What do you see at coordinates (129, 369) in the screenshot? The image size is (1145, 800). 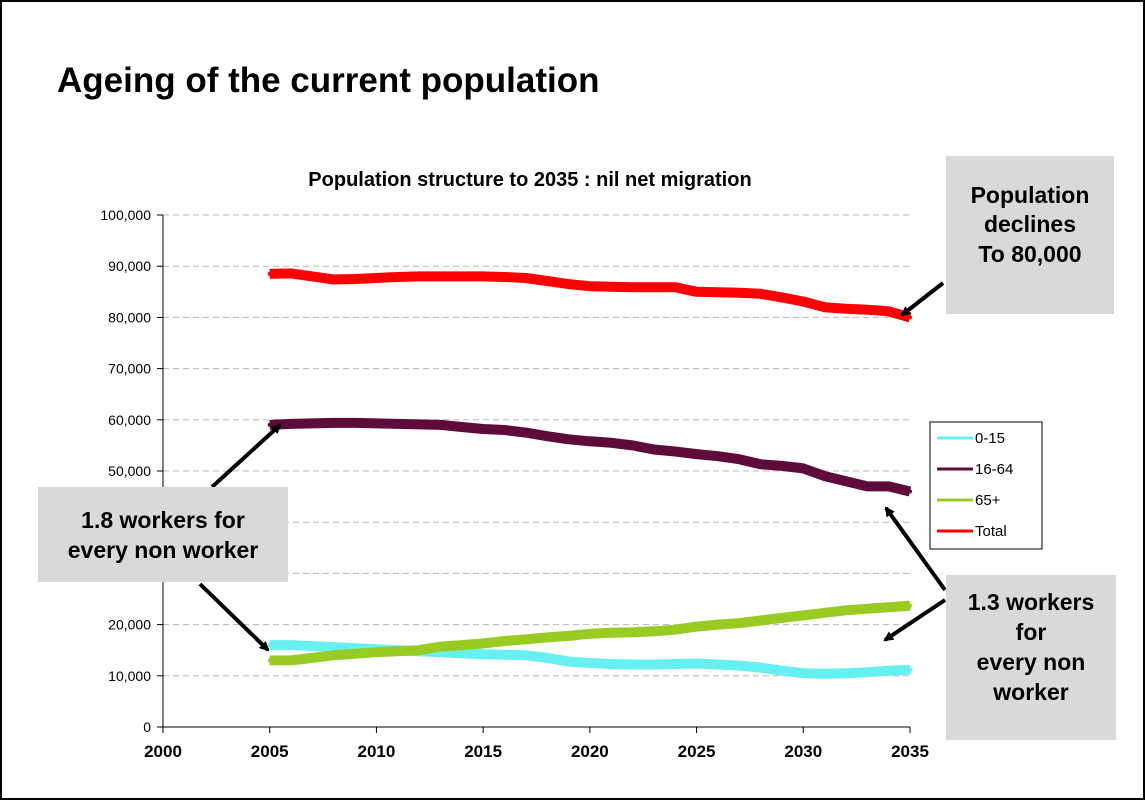 I see `y-tick-label: 70,000` at bounding box center [129, 369].